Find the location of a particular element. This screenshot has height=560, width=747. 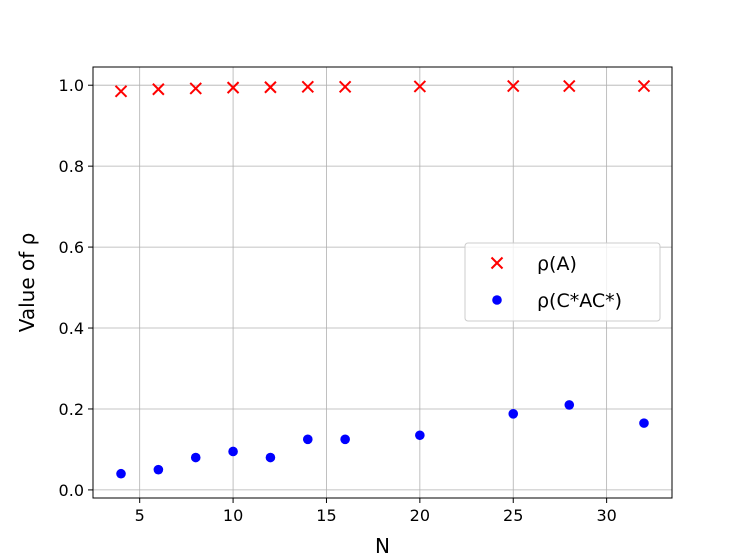

y-tick-label: 0.8 is located at coordinates (71, 166).